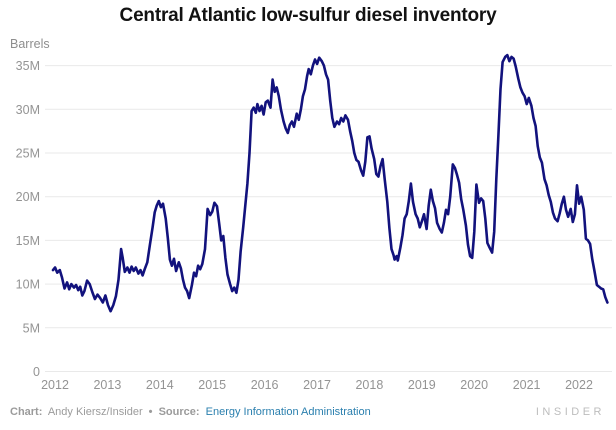 The width and height of the screenshot is (616, 430). Describe the element at coordinates (95, 412) in the screenshot. I see `chart-credit: Andy Kiersz/Insider` at that location.